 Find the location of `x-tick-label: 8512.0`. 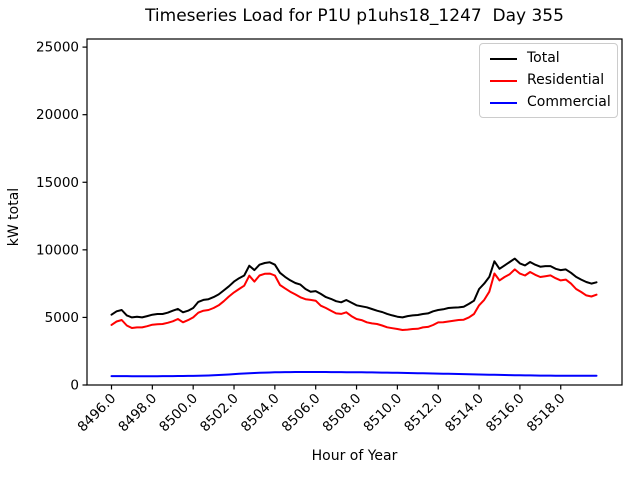

x-tick-label: 8512.0 is located at coordinates (423, 413).